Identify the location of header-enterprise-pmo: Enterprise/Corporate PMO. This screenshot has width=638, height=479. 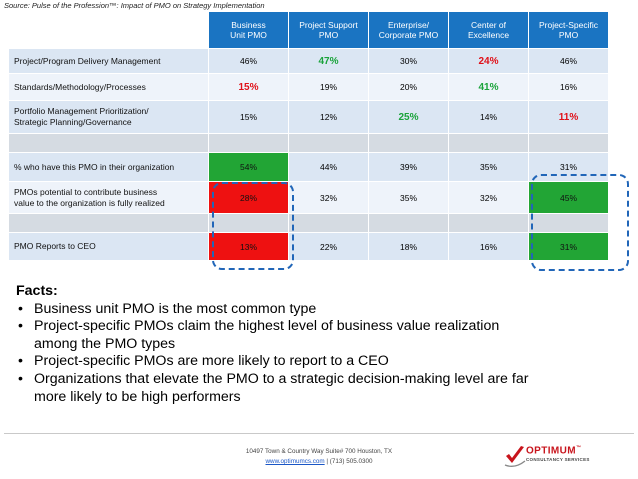
(408, 30).